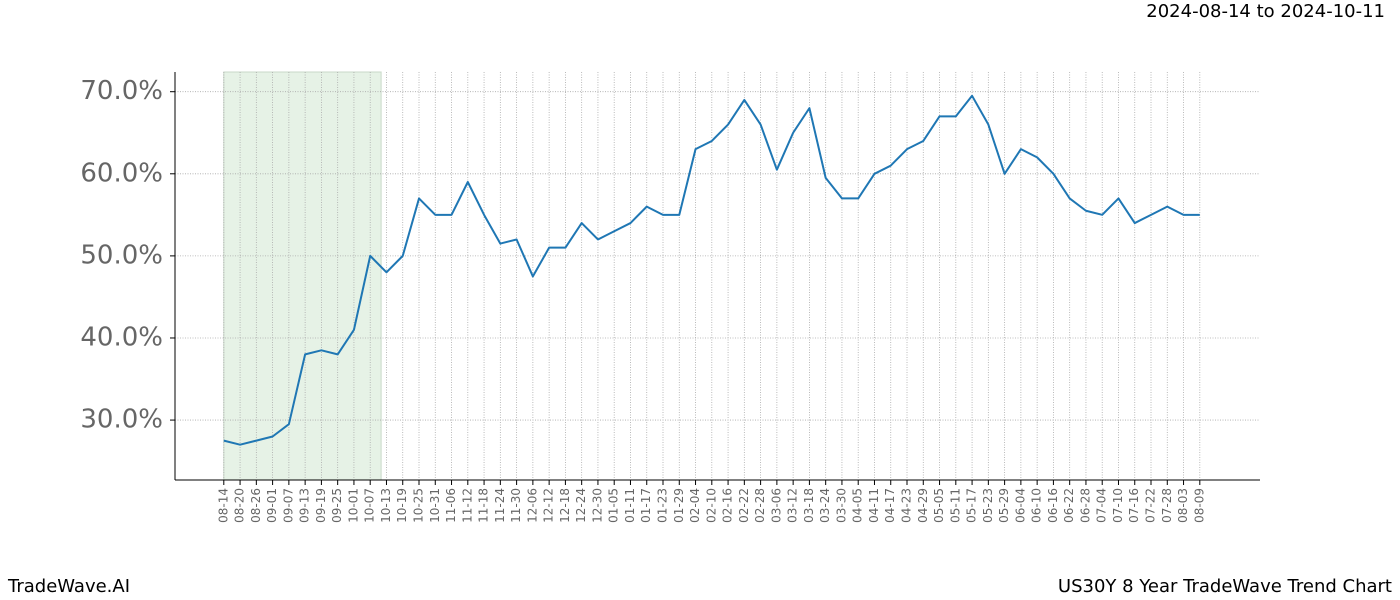 The image size is (1400, 600). What do you see at coordinates (337, 505) in the screenshot?
I see `x-tick-label: 09-25` at bounding box center [337, 505].